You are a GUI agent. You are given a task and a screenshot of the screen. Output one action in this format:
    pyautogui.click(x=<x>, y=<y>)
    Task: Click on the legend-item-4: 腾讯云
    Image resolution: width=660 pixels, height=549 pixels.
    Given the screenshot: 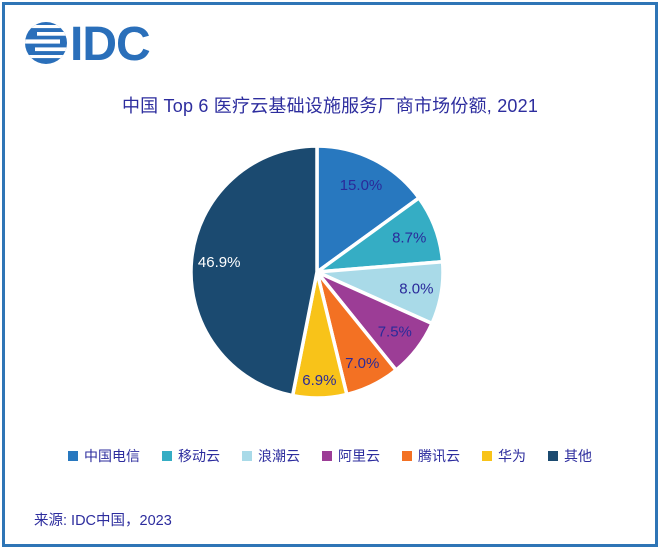 What is the action you would take?
    pyautogui.click(x=431, y=456)
    